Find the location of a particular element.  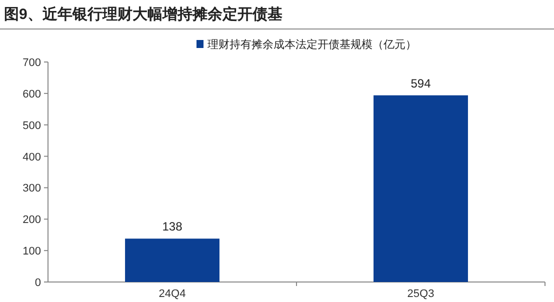

data-label: 594 is located at coordinates (421, 83).